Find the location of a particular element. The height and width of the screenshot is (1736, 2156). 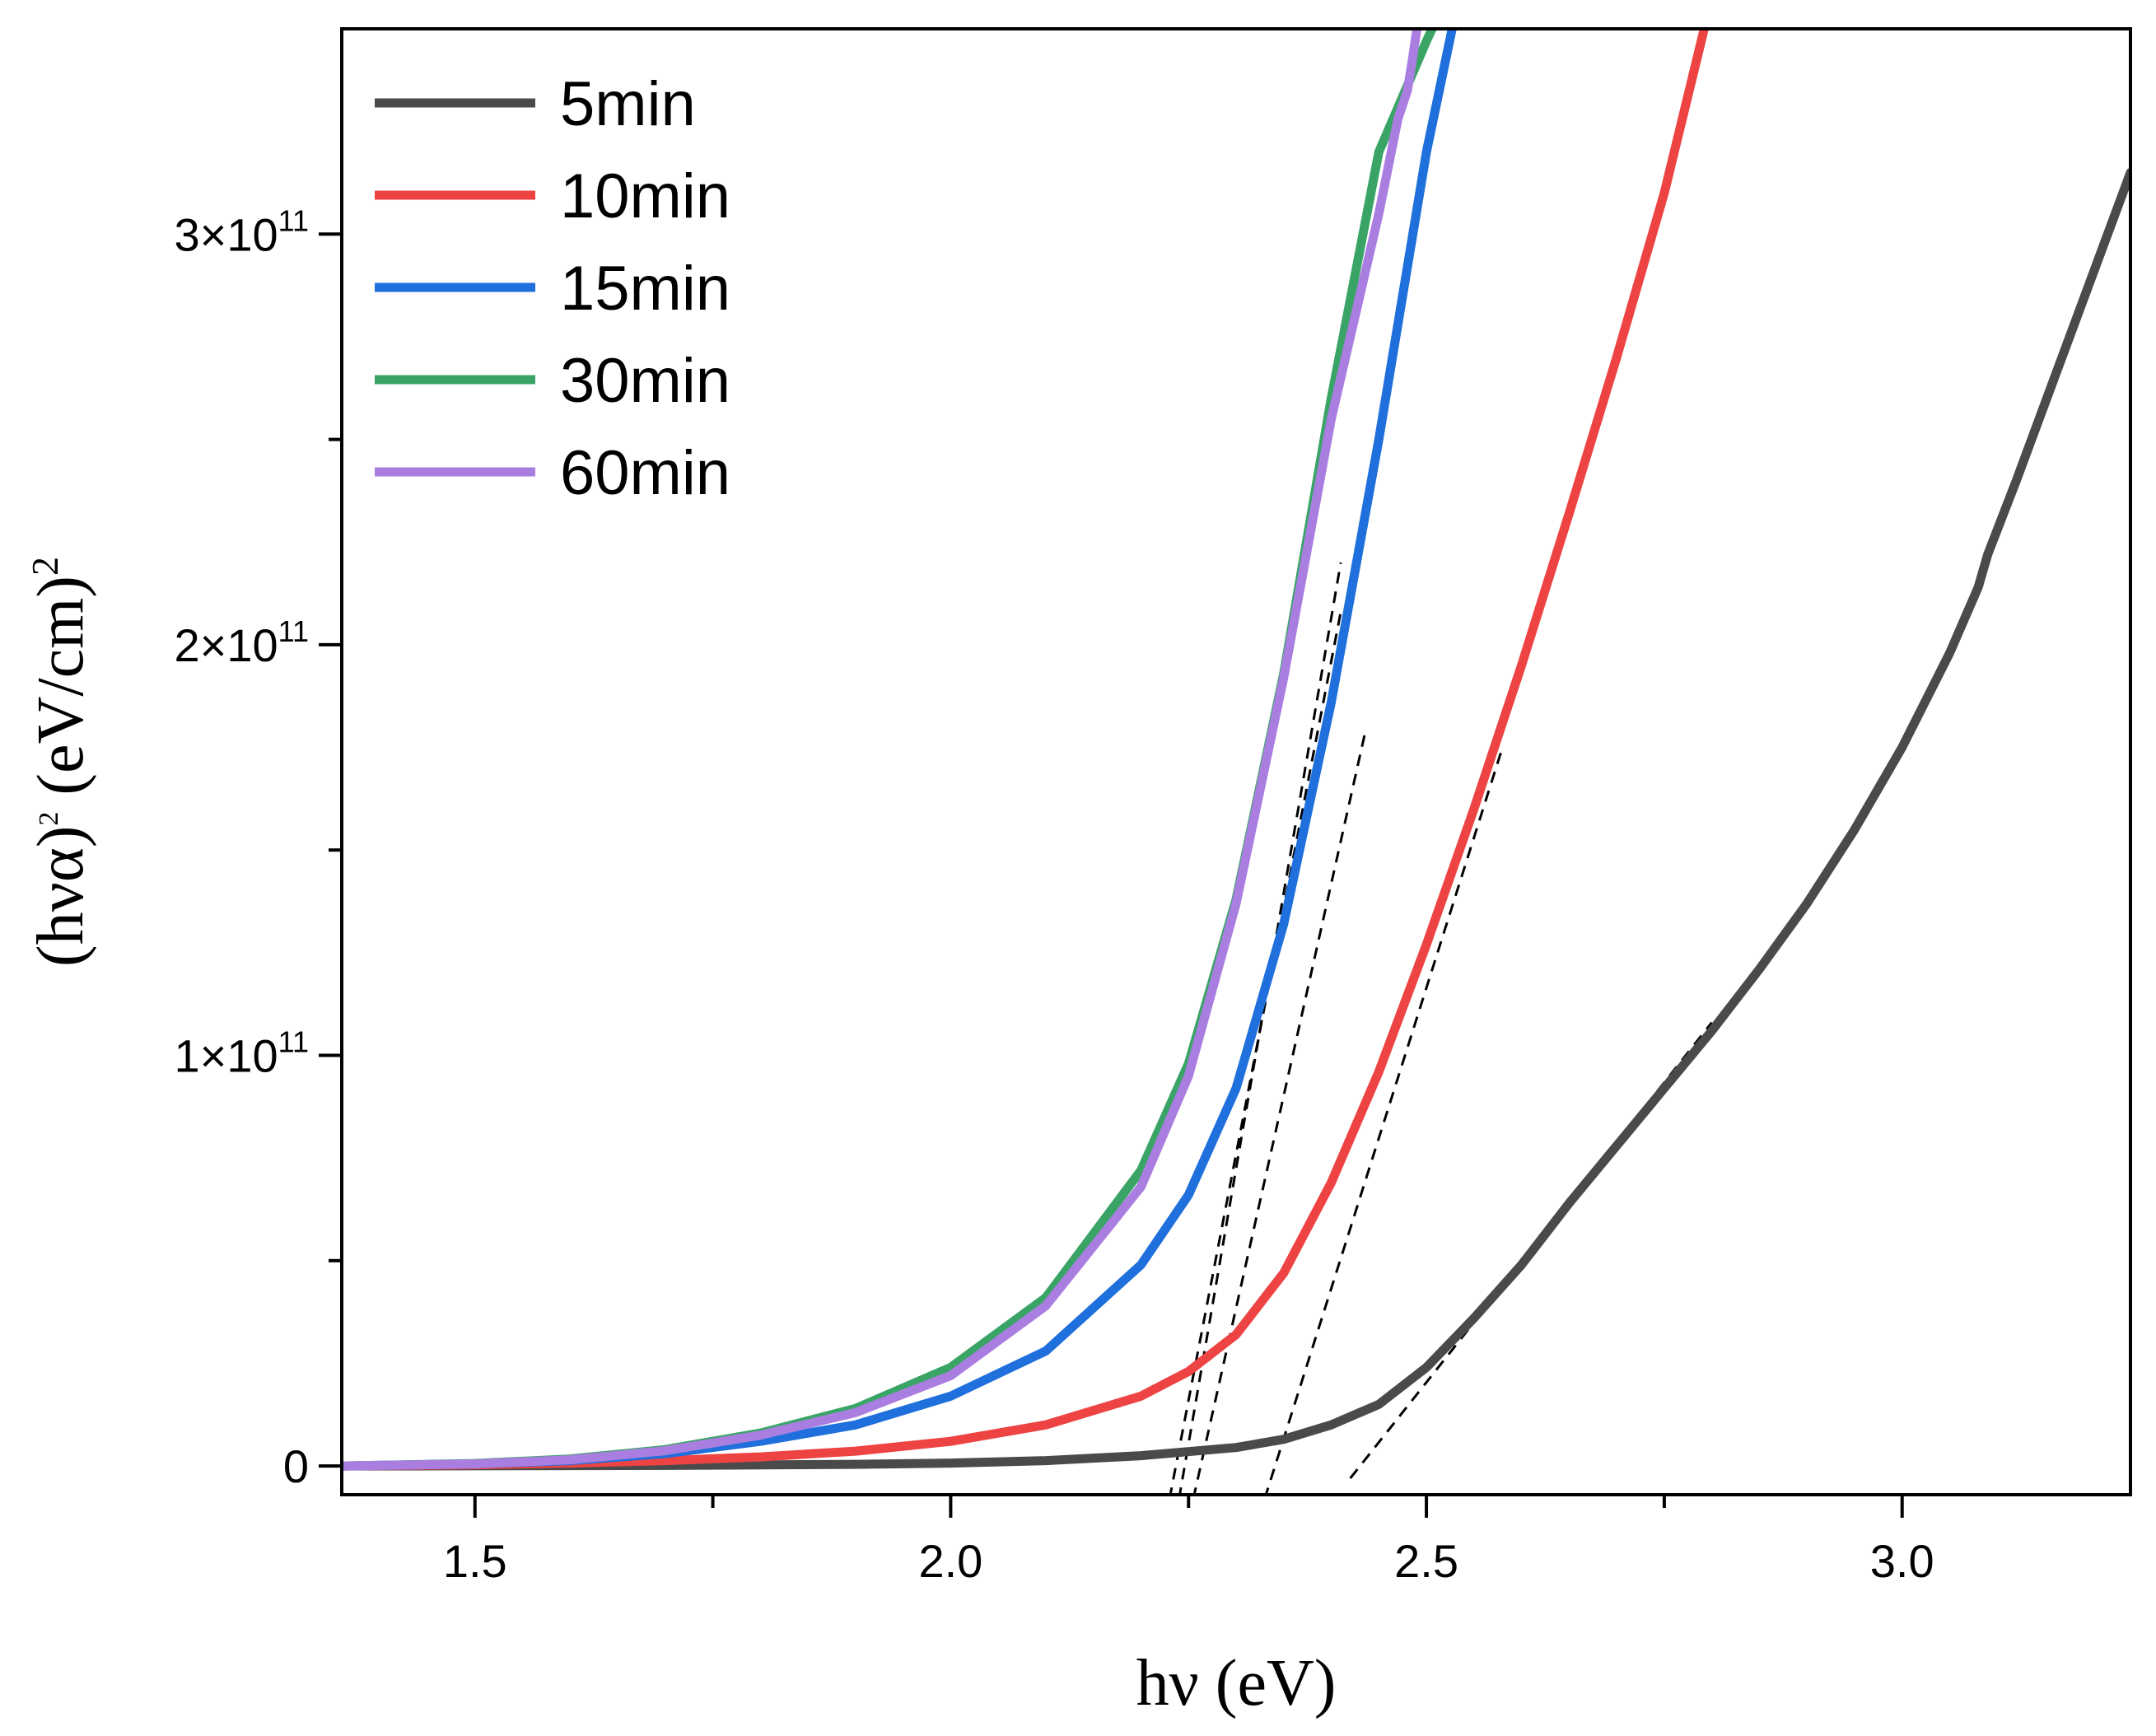

legend-label-15min: 15min is located at coordinates (645, 289).